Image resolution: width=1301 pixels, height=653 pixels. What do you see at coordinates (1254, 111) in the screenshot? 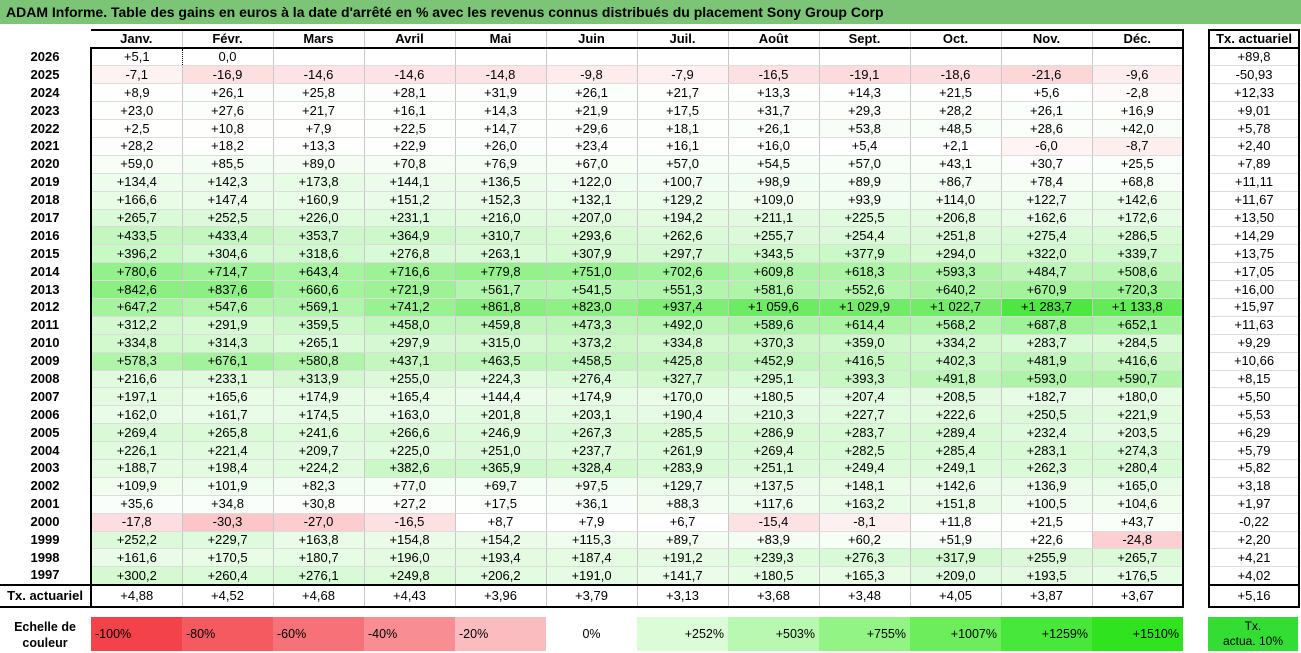
I see `actuarial-row: +9,01` at bounding box center [1254, 111].